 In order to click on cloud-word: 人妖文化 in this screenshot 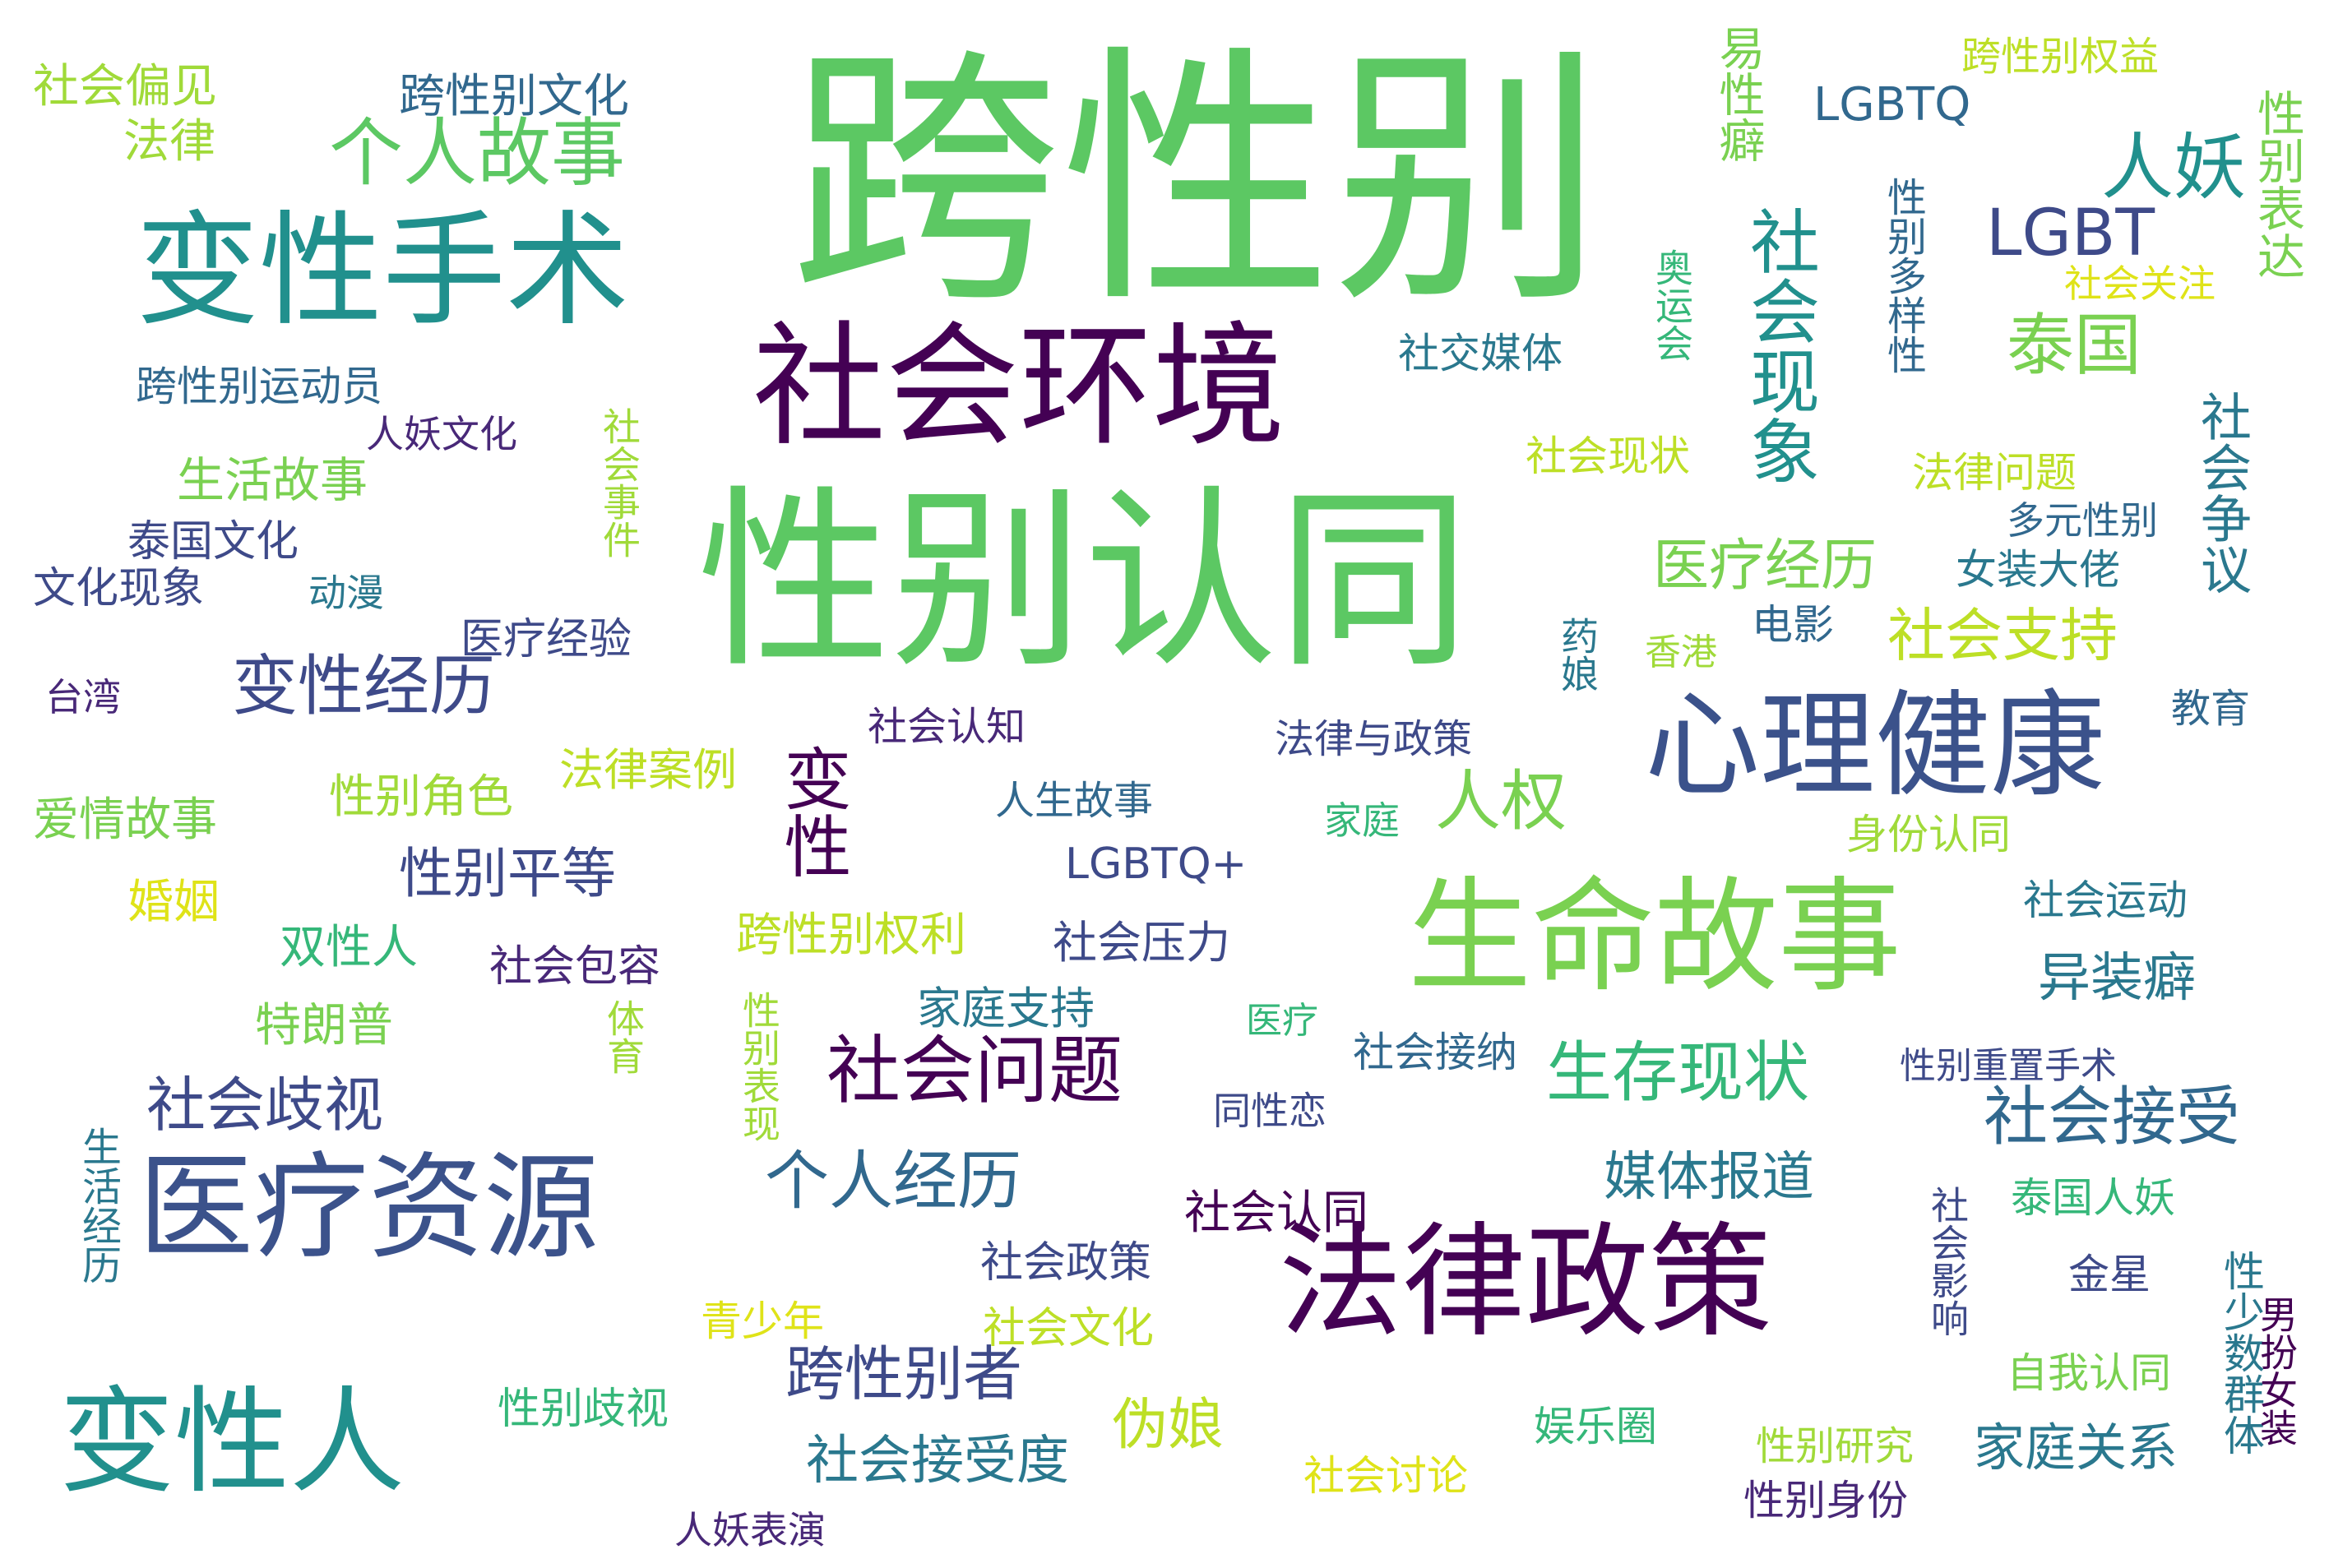, I will do `click(442, 434)`.